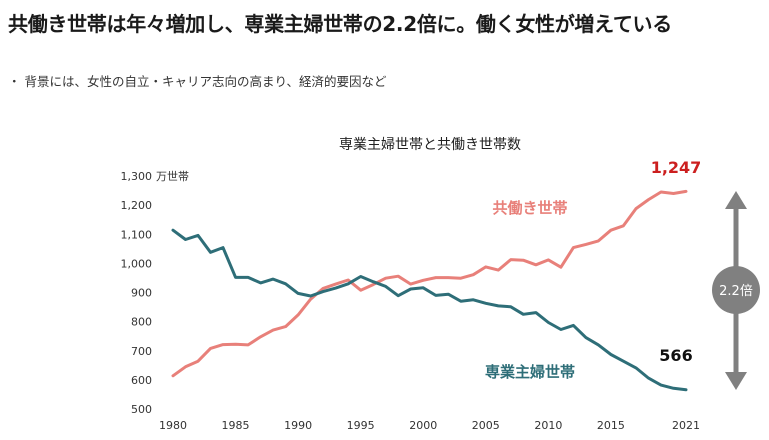  Describe the element at coordinates (141, 409) in the screenshot. I see `y-tick-label: 500` at that location.